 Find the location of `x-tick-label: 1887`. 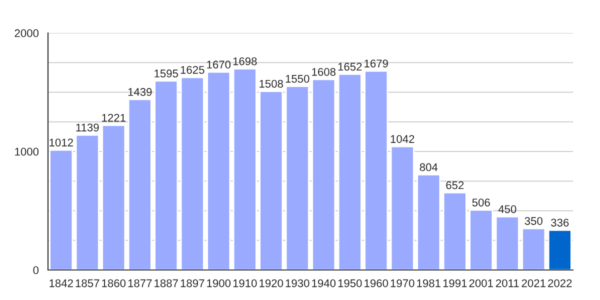

x-tick-label: 1887 is located at coordinates (166, 283).